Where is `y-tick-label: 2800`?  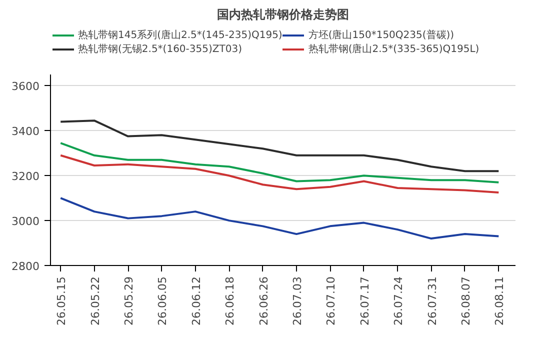 y-tick-label: 2800 is located at coordinates (26, 266).